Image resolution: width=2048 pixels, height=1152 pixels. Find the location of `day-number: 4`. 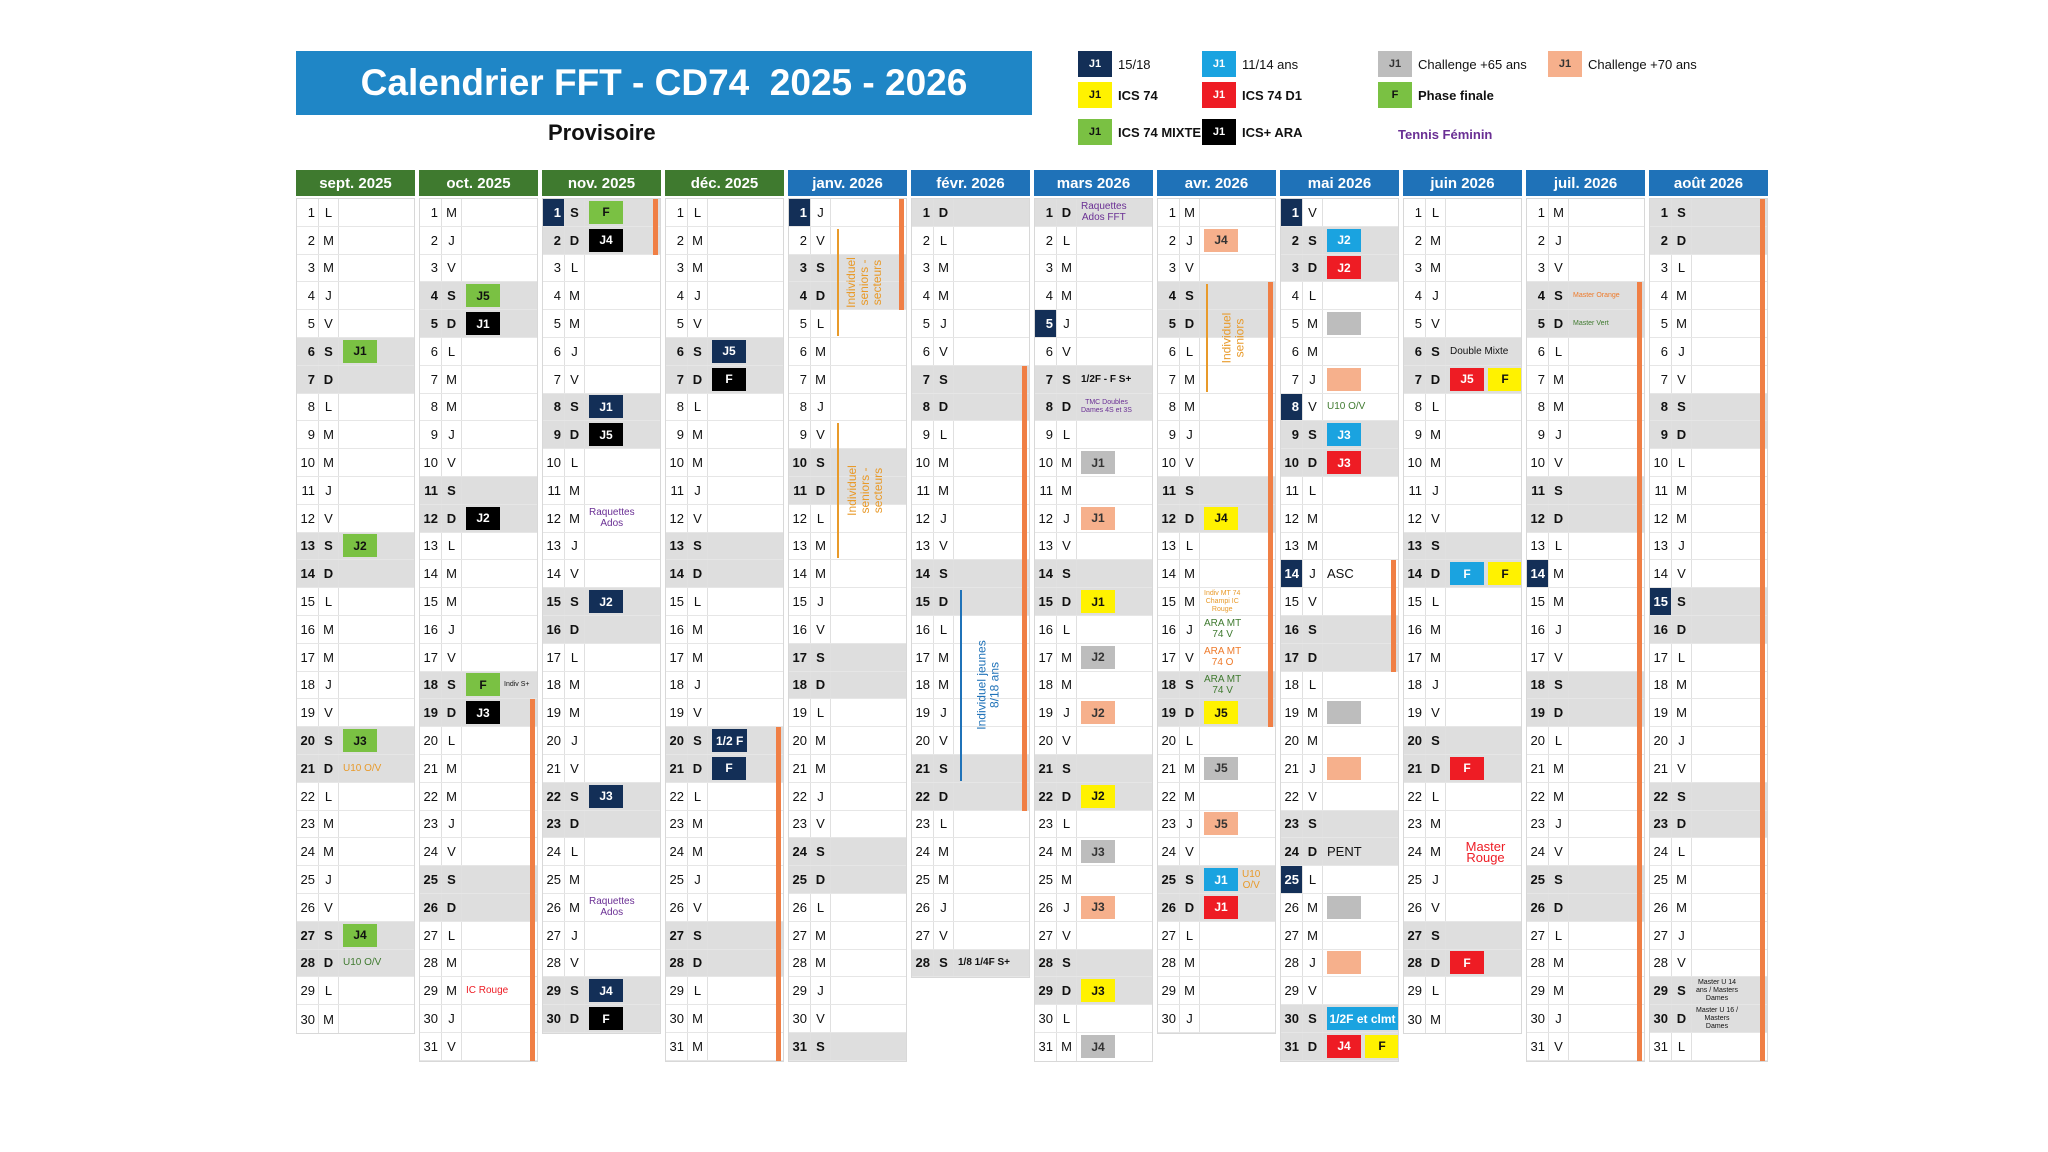

day-number: 4 is located at coordinates (308, 296).